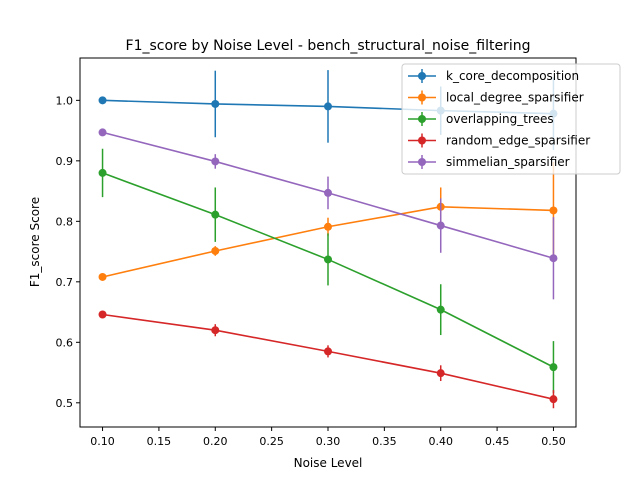 The image size is (640, 480). I want to click on y-tick-label: 1.0, so click(65, 100).